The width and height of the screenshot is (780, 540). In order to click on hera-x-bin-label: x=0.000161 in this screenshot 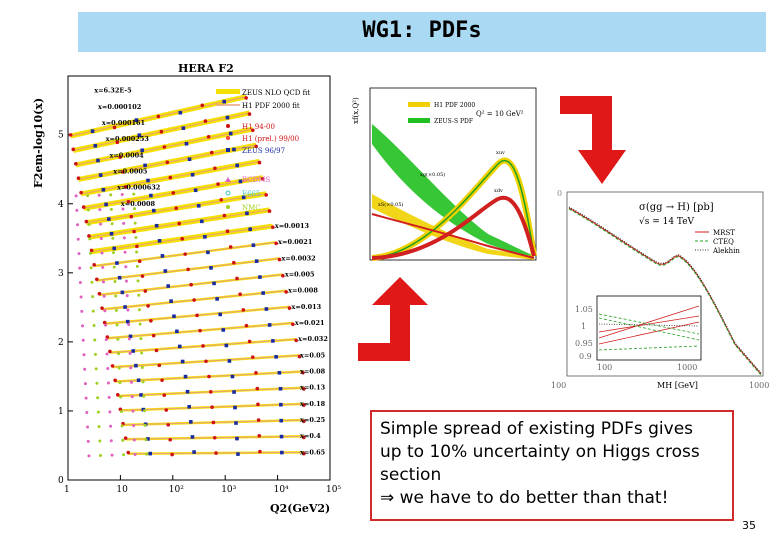, I will do `click(123, 123)`.